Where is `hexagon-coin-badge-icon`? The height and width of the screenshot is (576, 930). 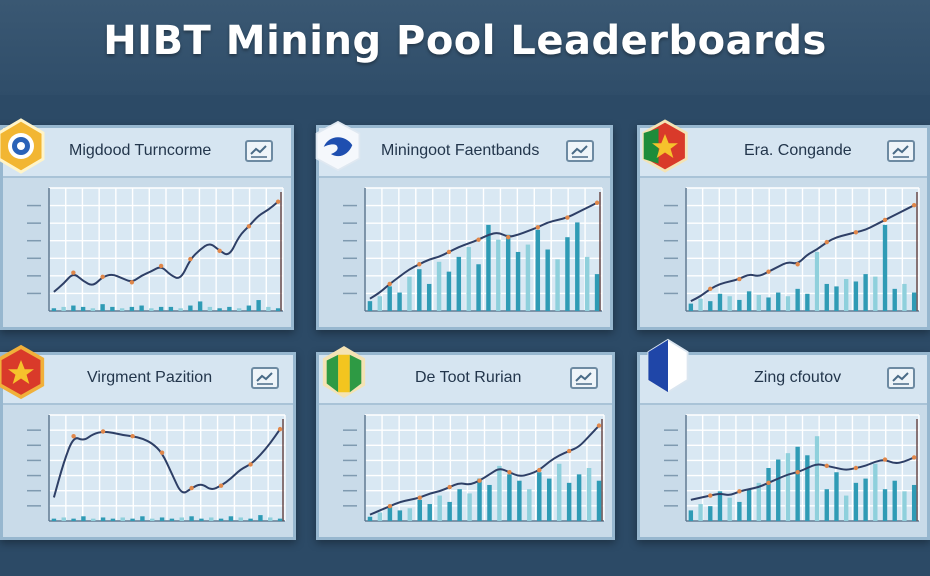 hexagon-coin-badge-icon is located at coordinates (22, 146).